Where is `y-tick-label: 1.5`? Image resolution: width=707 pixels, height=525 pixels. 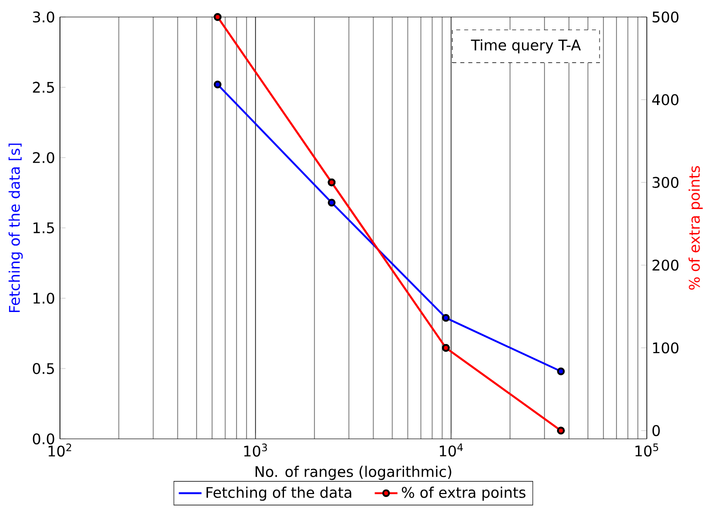
y-tick-label: 1.5 is located at coordinates (44, 228).